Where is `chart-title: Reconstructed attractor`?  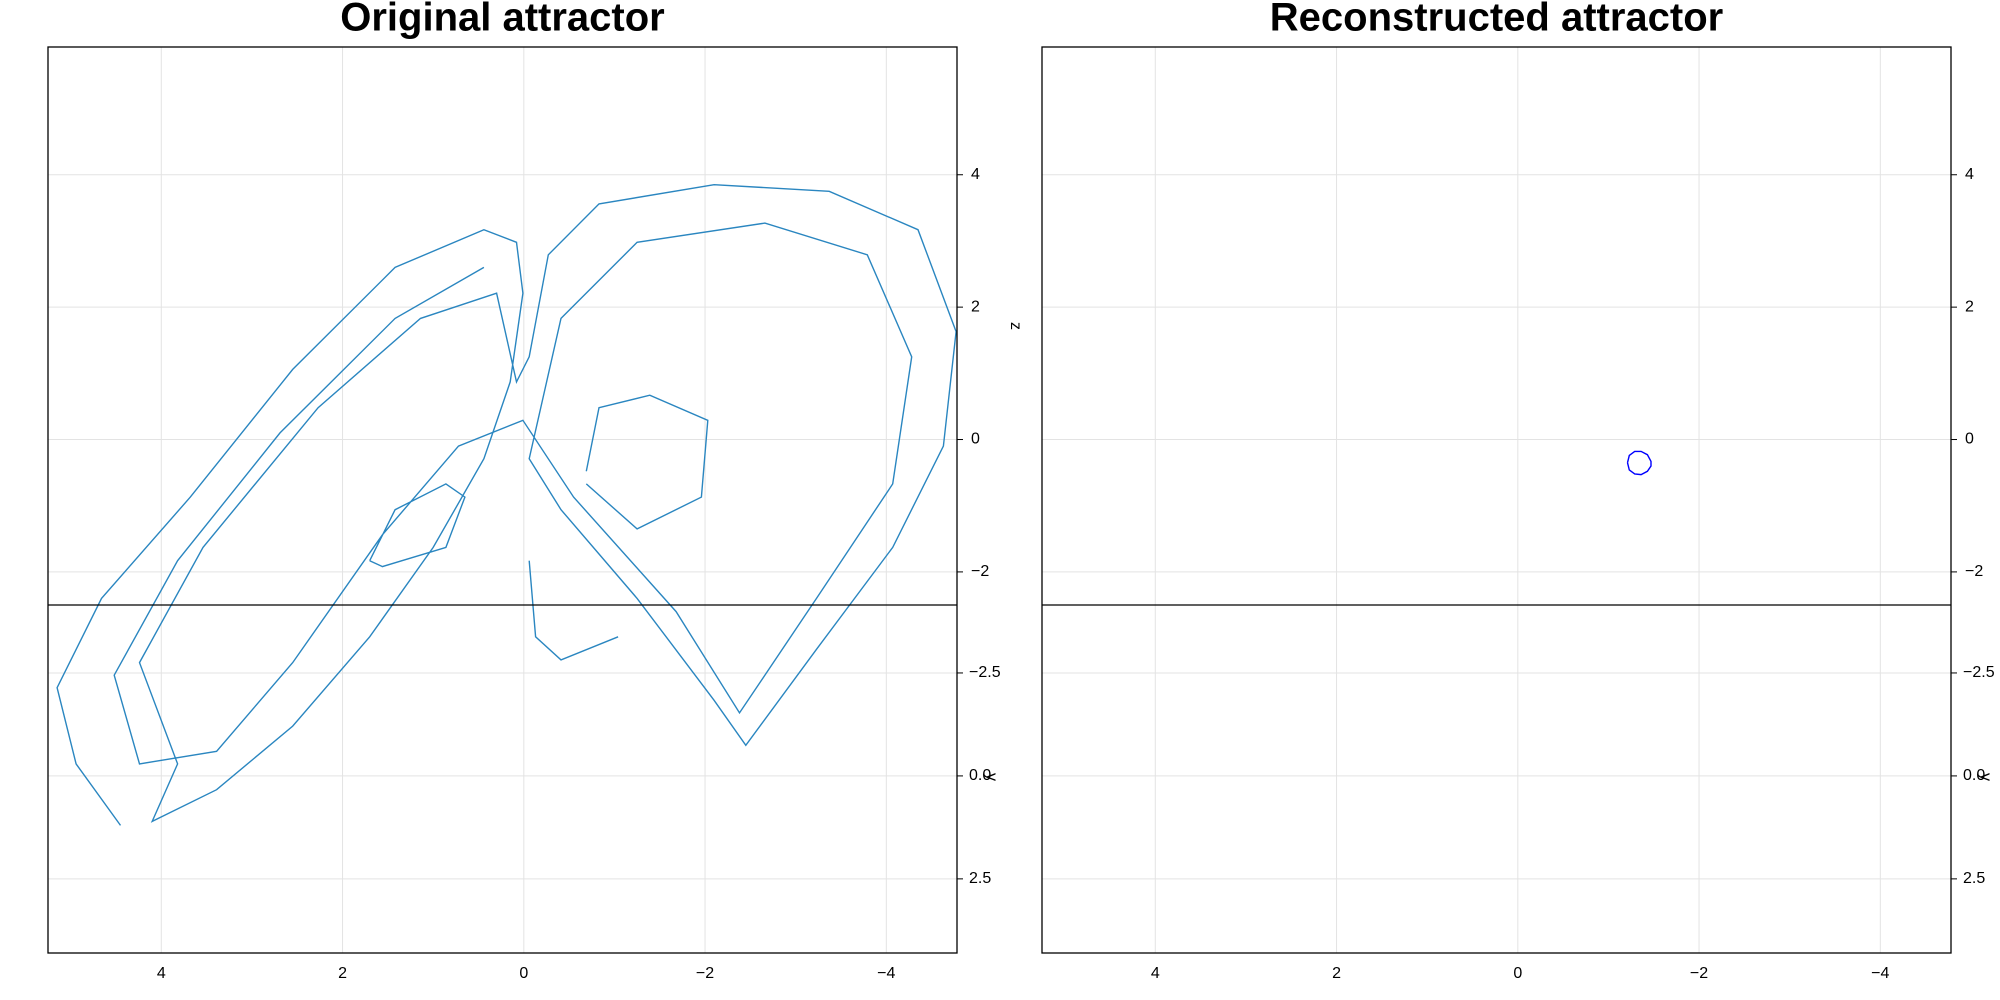 chart-title: Reconstructed attractor is located at coordinates (1496, 20).